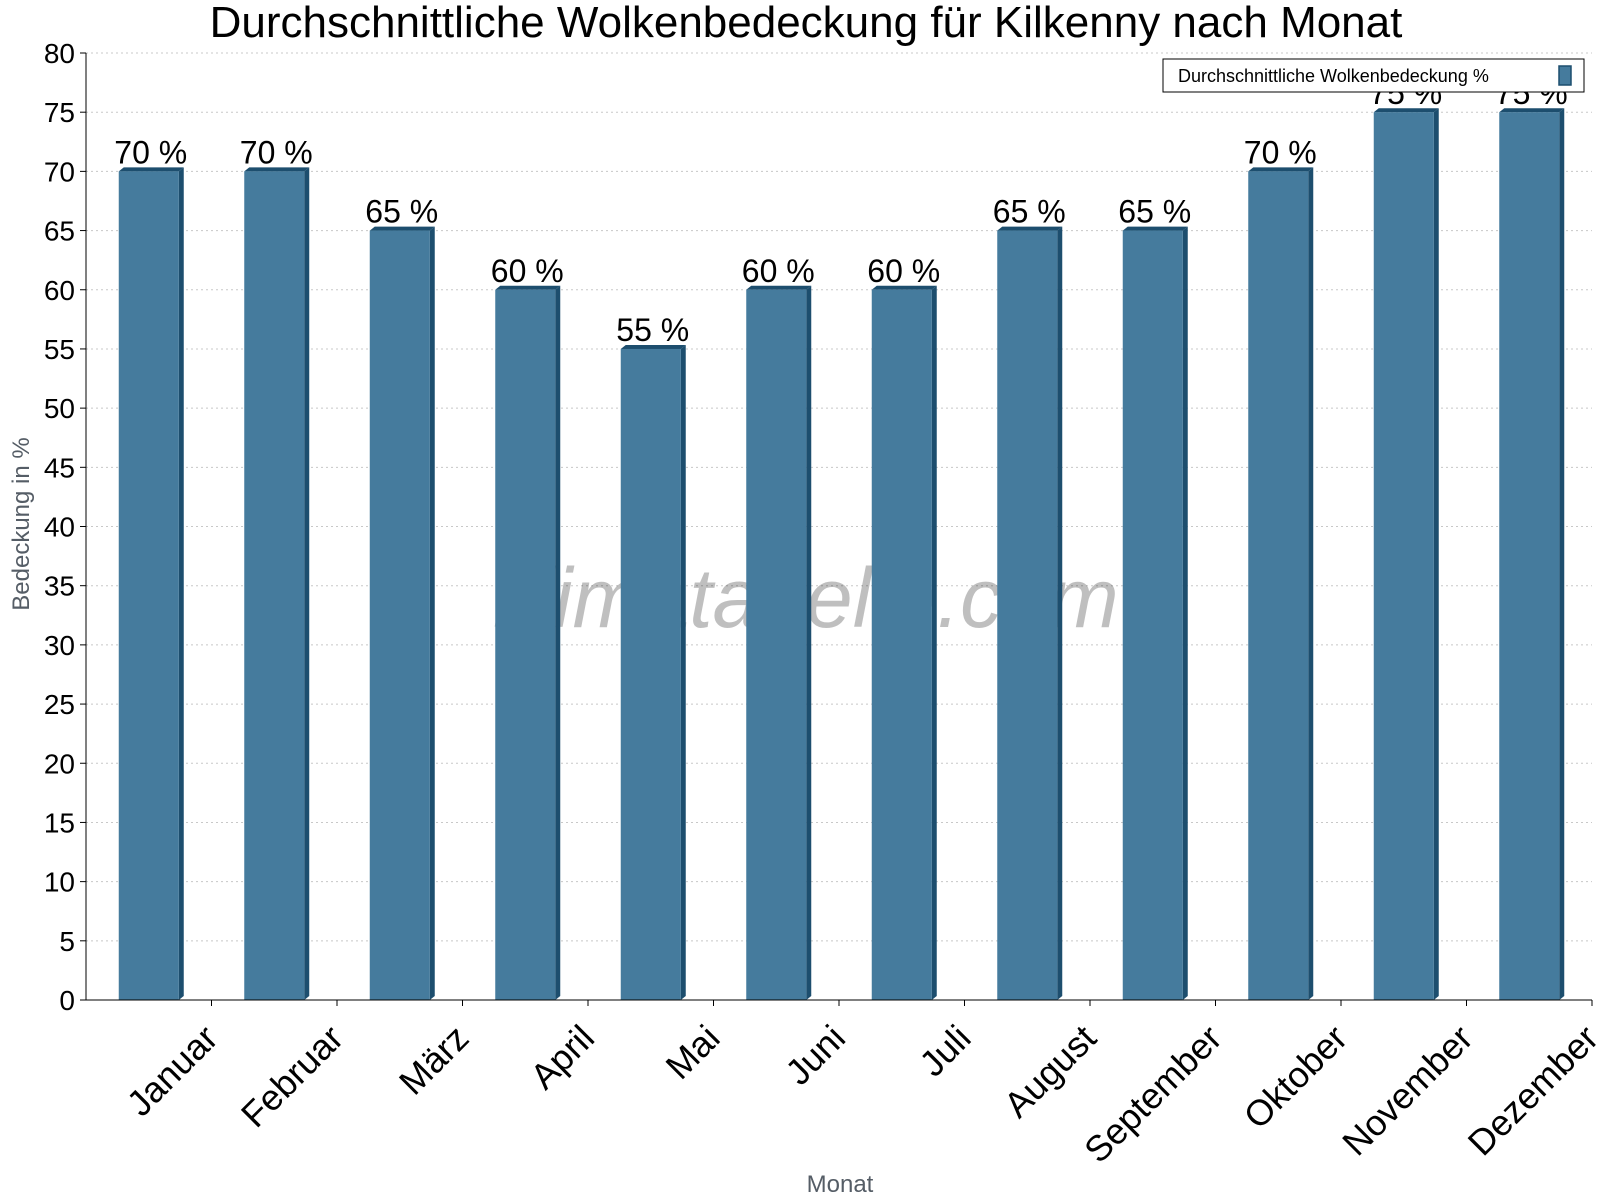  I want to click on y-tick-label: 60, so click(59, 290).